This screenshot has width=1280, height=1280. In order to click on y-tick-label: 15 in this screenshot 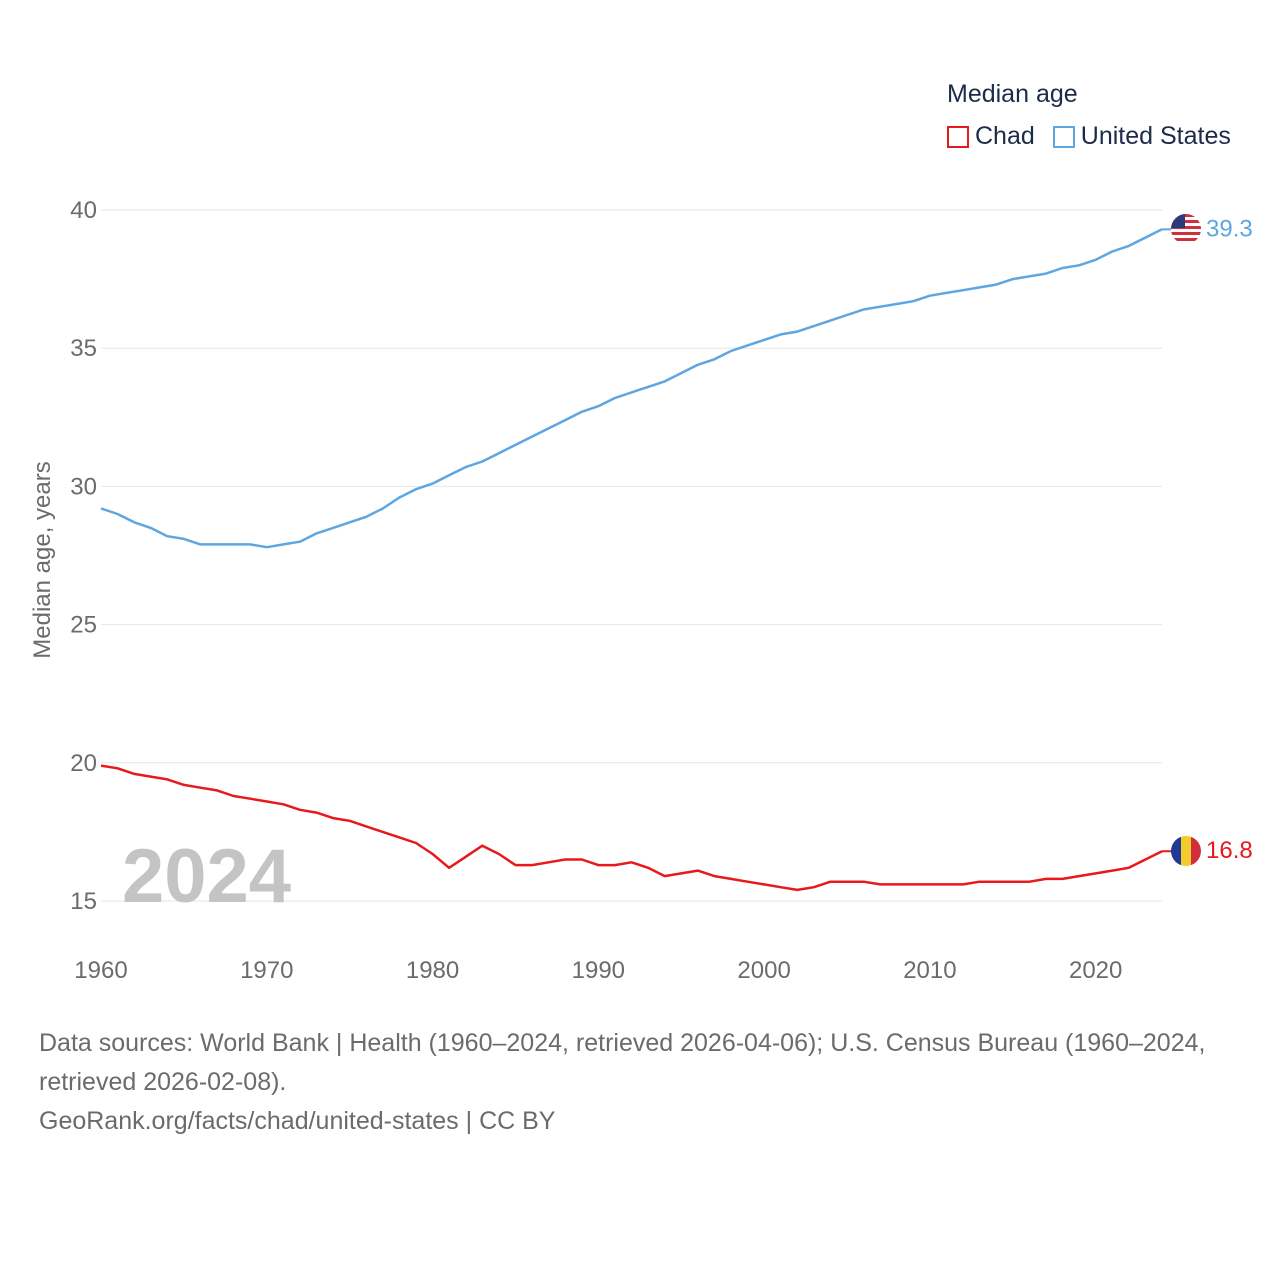, I will do `click(83, 901)`.